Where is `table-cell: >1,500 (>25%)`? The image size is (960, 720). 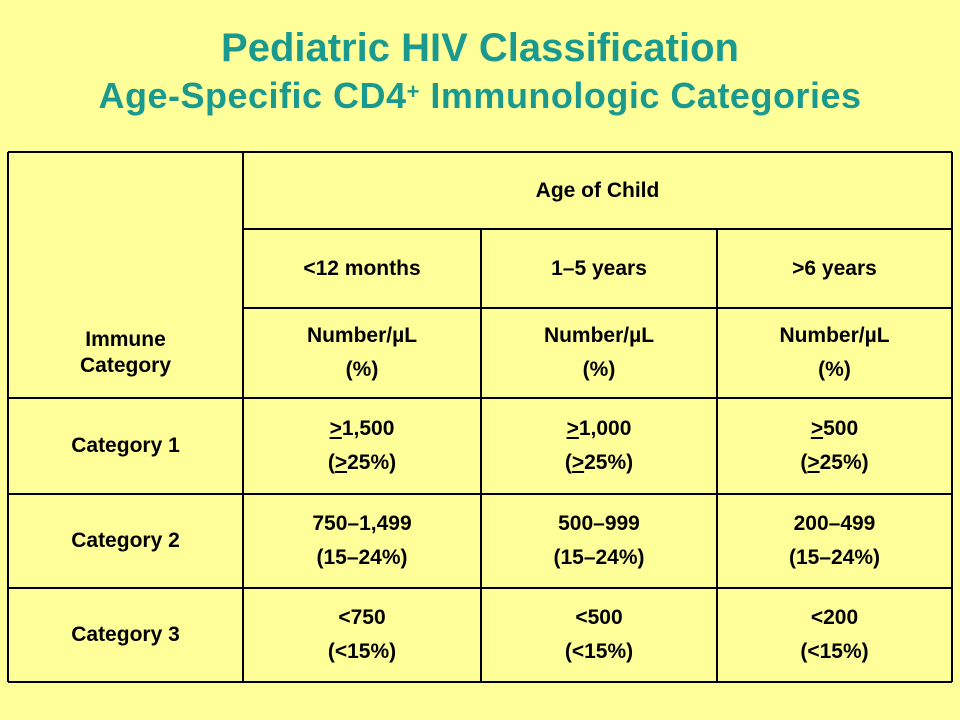
table-cell: >1,500 (>25%) is located at coordinates (362, 446).